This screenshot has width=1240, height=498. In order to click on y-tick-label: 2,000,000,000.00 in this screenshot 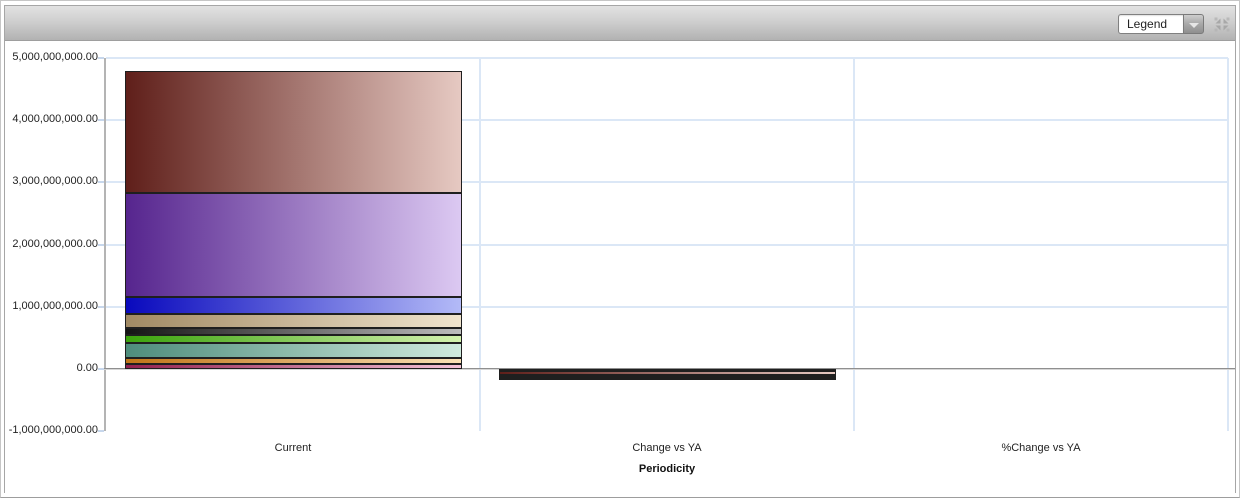, I will do `click(55, 243)`.